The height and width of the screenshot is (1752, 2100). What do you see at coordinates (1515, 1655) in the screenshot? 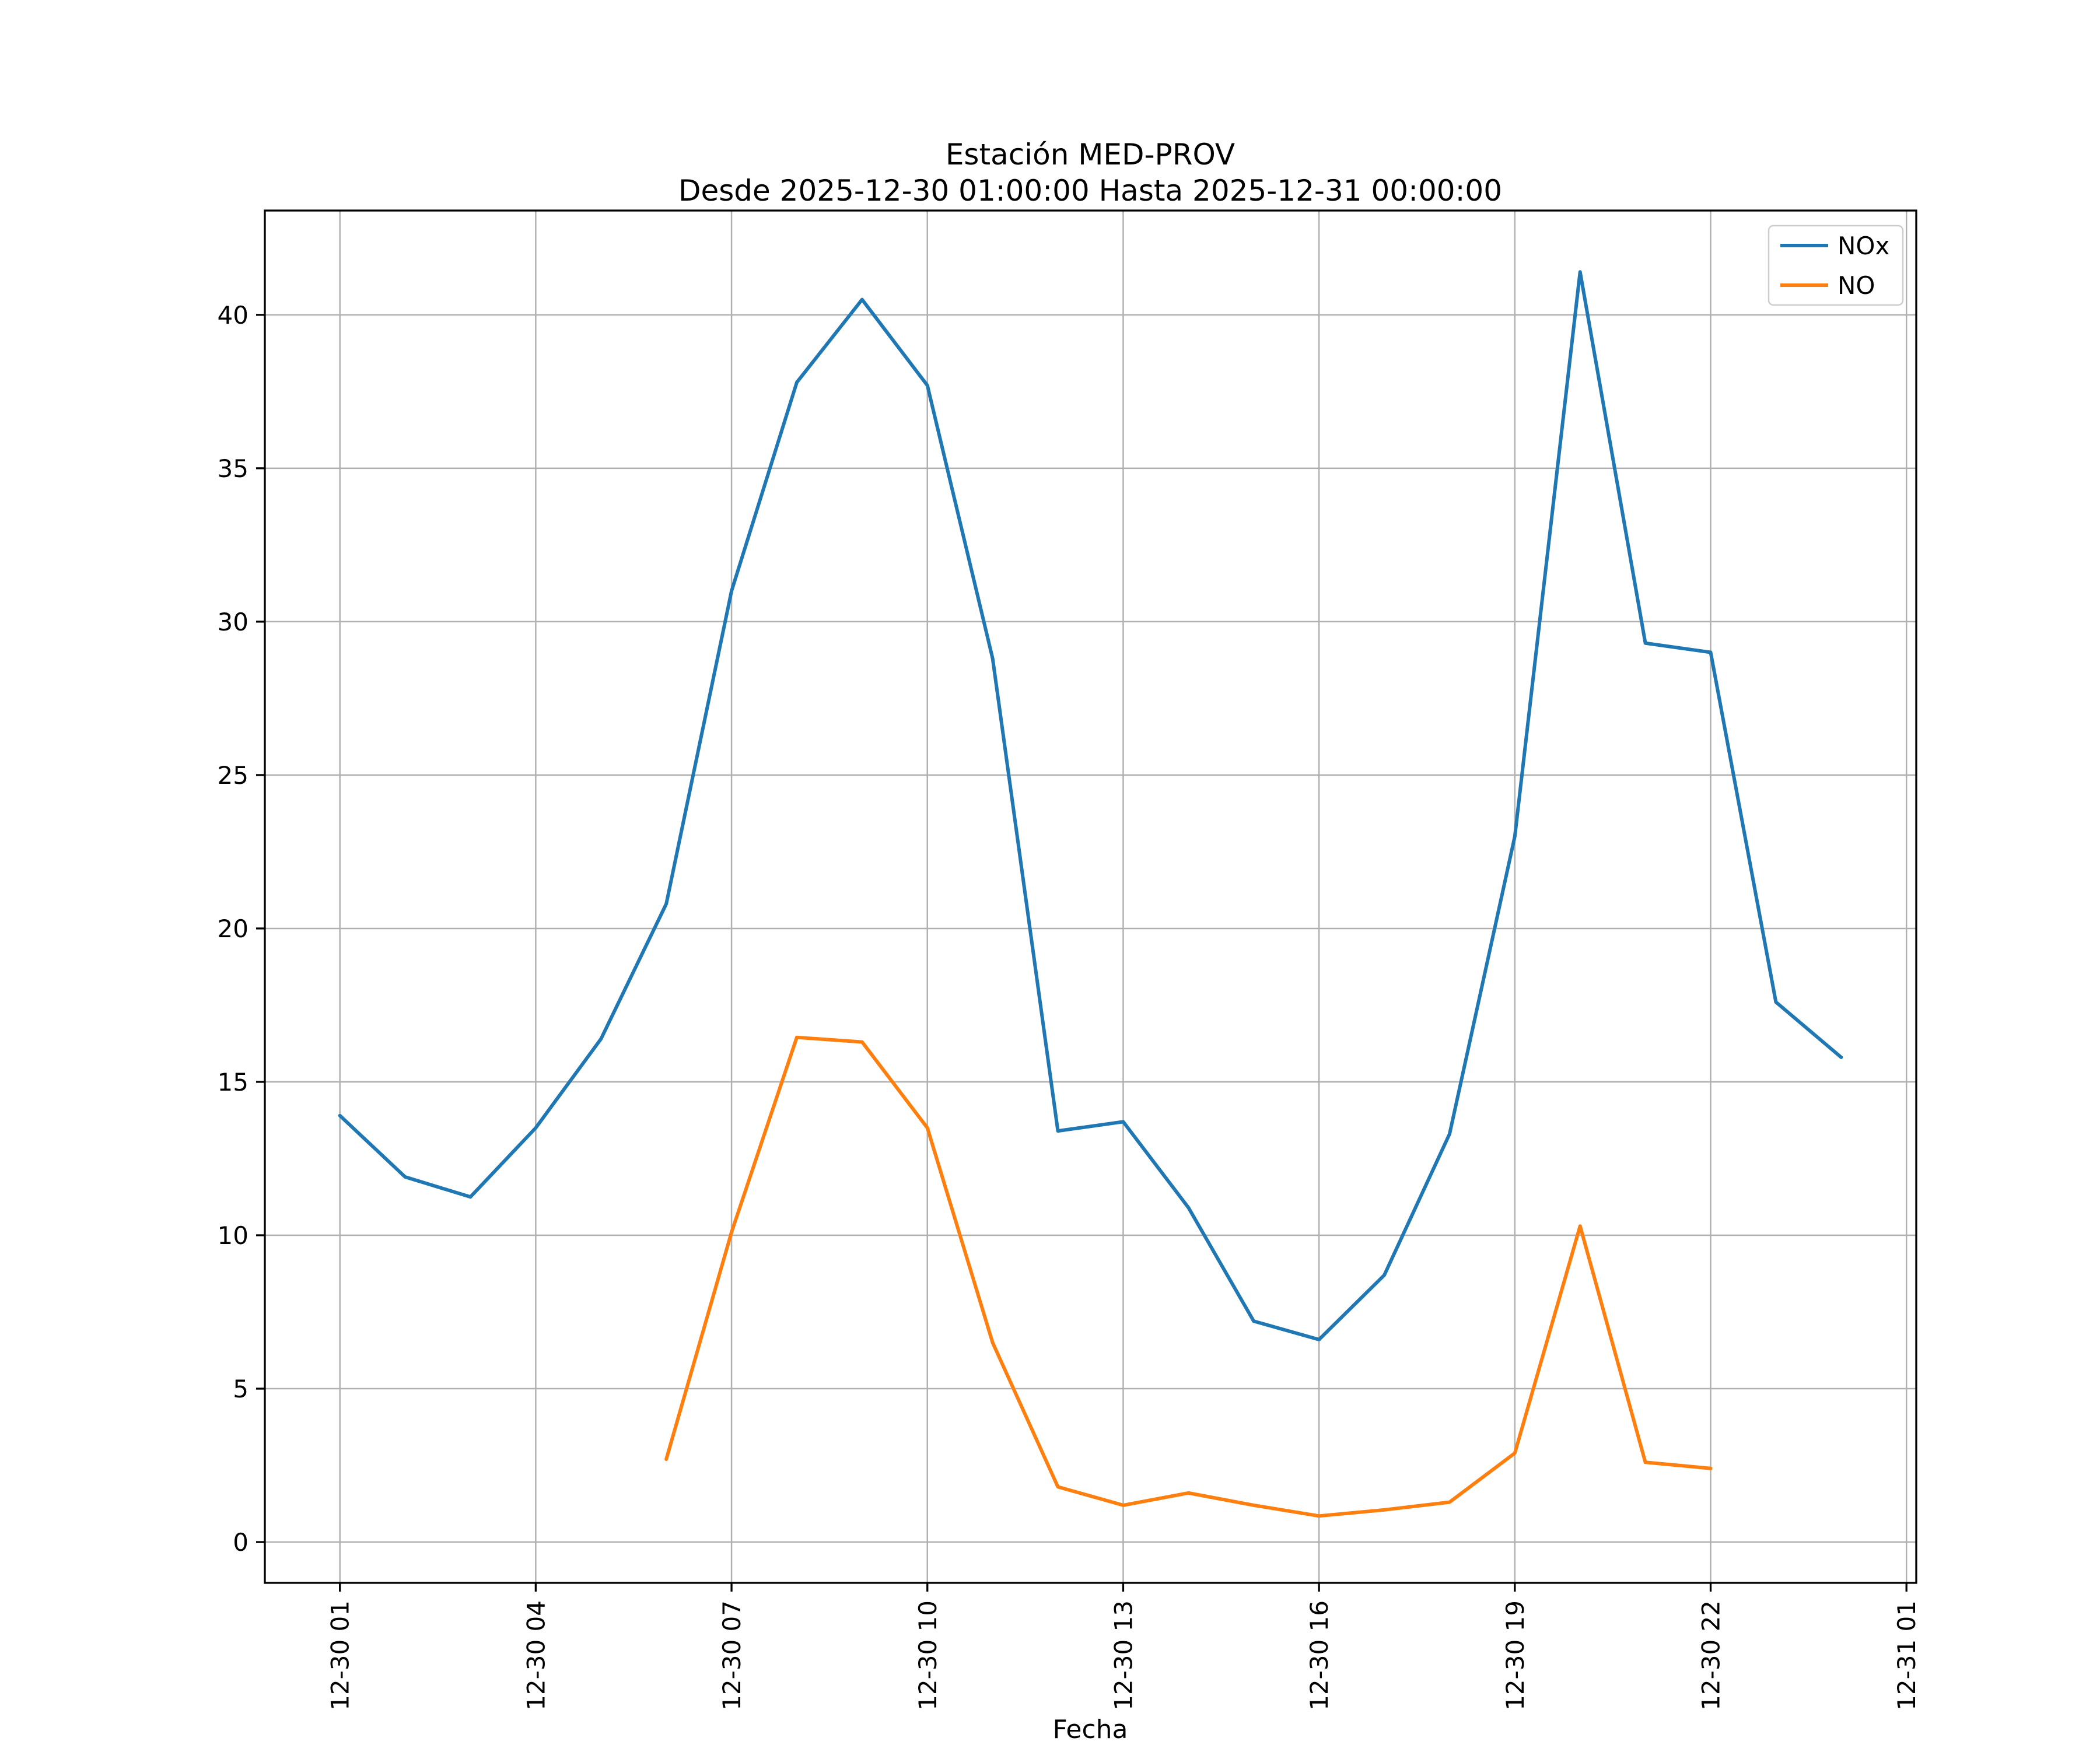
I see `x-tick-label: 12-30 19` at bounding box center [1515, 1655].